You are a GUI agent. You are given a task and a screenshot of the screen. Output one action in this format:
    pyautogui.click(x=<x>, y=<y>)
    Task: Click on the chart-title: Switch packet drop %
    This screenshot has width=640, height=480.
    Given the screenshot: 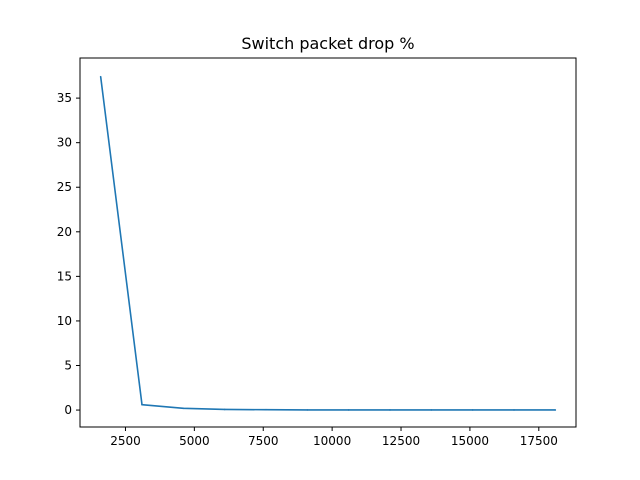 What is the action you would take?
    pyautogui.click(x=327, y=43)
    